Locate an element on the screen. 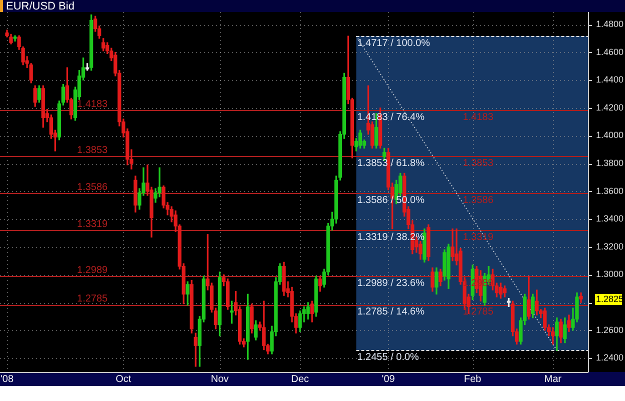 Image resolution: width=625 pixels, height=401 pixels. annotation: 1.2785 is located at coordinates (478, 312).